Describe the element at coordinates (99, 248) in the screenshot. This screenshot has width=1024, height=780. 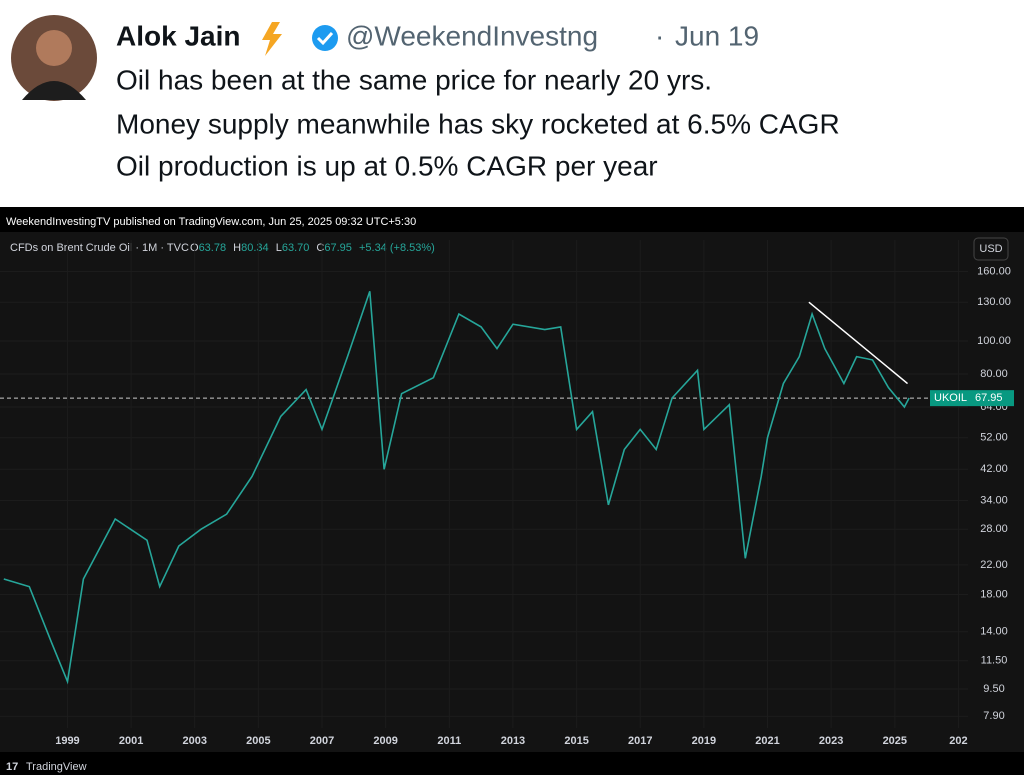
I see `symbol-title: CFDs on Brent Crude Oil · 1M · TVC` at that location.